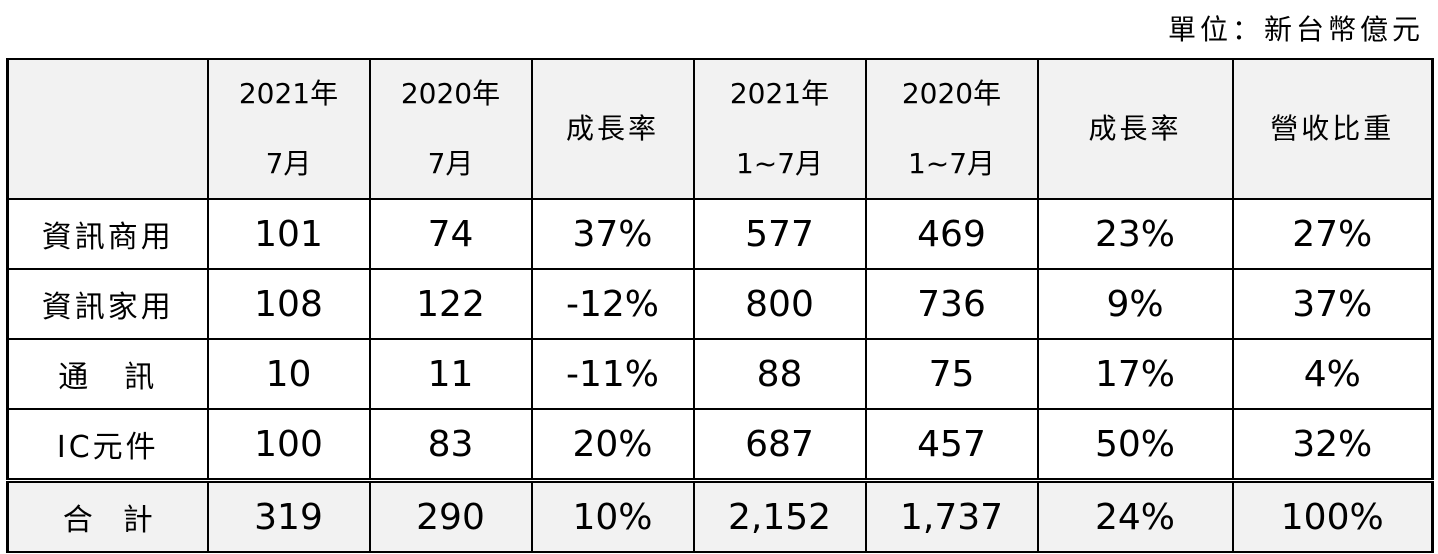 This screenshot has width=1438, height=554. Describe the element at coordinates (779, 374) in the screenshot. I see `cell-ytd-2021: 88` at that location.